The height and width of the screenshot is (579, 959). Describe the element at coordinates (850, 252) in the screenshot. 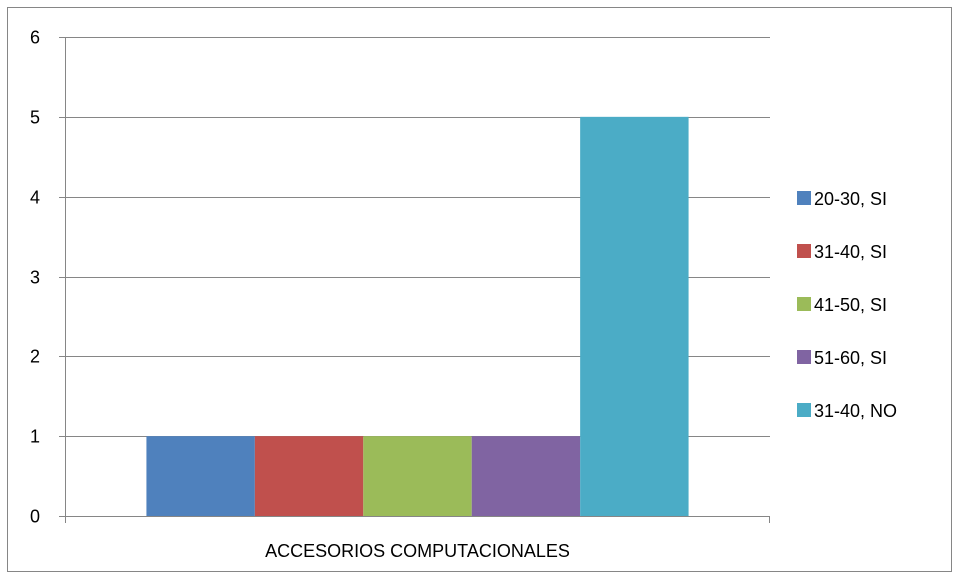

I see `legend-label: 31-40, SI` at that location.